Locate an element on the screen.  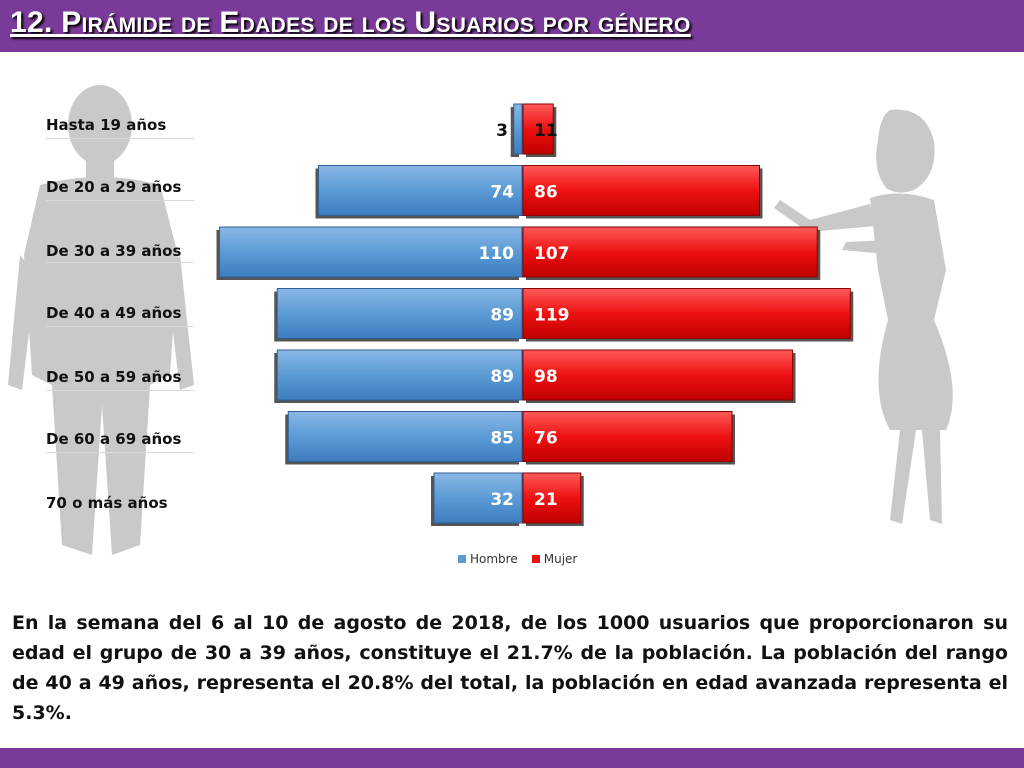
legend-label-hombre: Hombre is located at coordinates (494, 559).